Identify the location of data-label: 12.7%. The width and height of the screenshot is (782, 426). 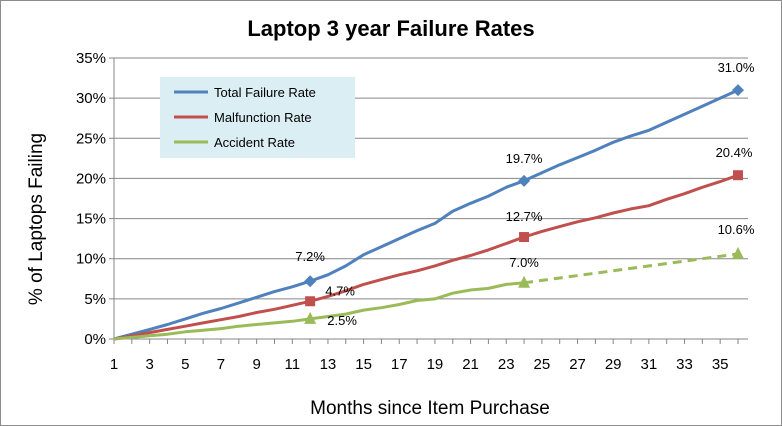
(524, 216).